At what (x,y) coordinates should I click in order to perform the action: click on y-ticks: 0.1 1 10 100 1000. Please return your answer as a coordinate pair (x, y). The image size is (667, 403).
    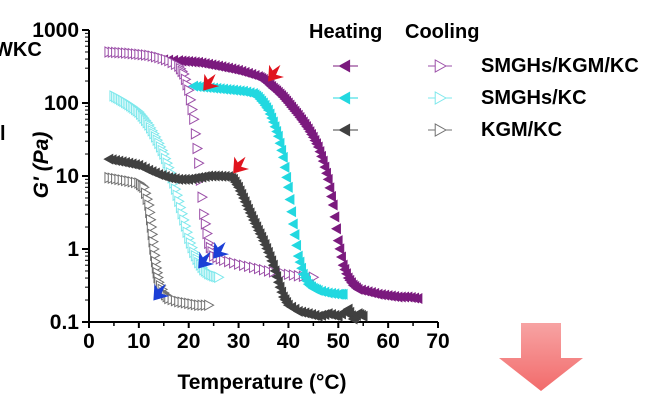
    Looking at the image, I should click on (60, 176).